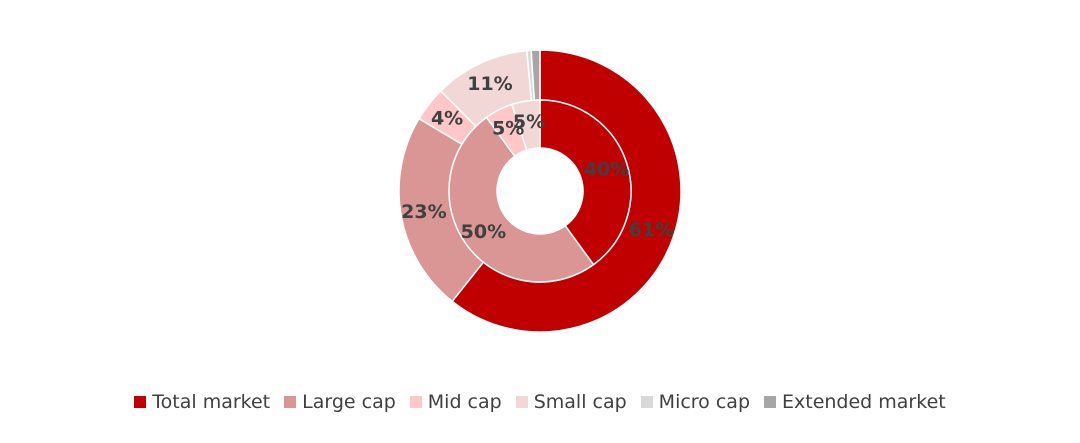 The height and width of the screenshot is (443, 1080). I want to click on inner-label-total-market: 40%, so click(606, 169).